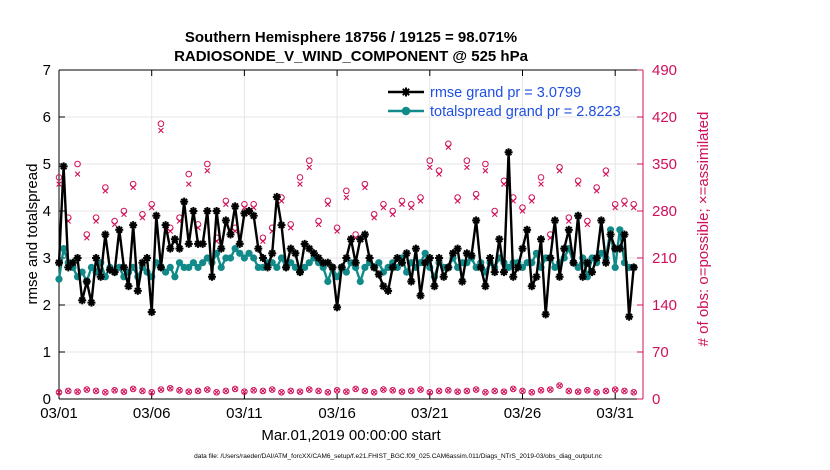 This screenshot has width=830, height=470. What do you see at coordinates (406, 92) in the screenshot?
I see `legend-rmse-marker` at bounding box center [406, 92].